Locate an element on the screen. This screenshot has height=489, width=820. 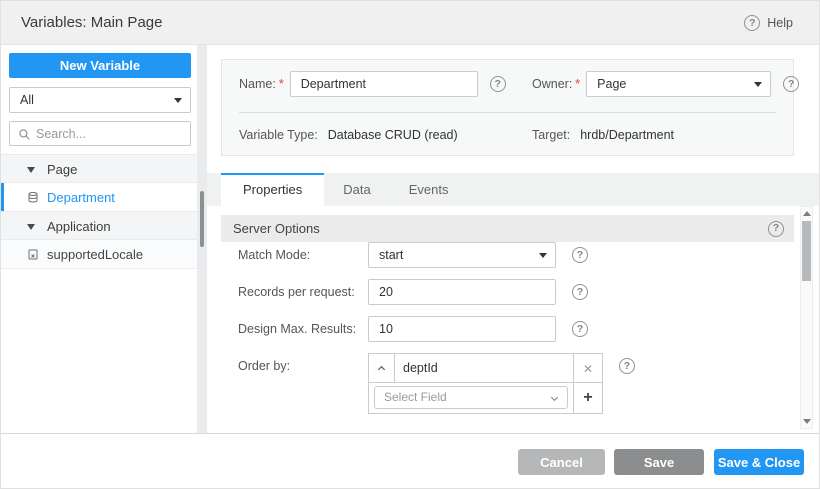
order-by-field-input is located at coordinates (484, 368).